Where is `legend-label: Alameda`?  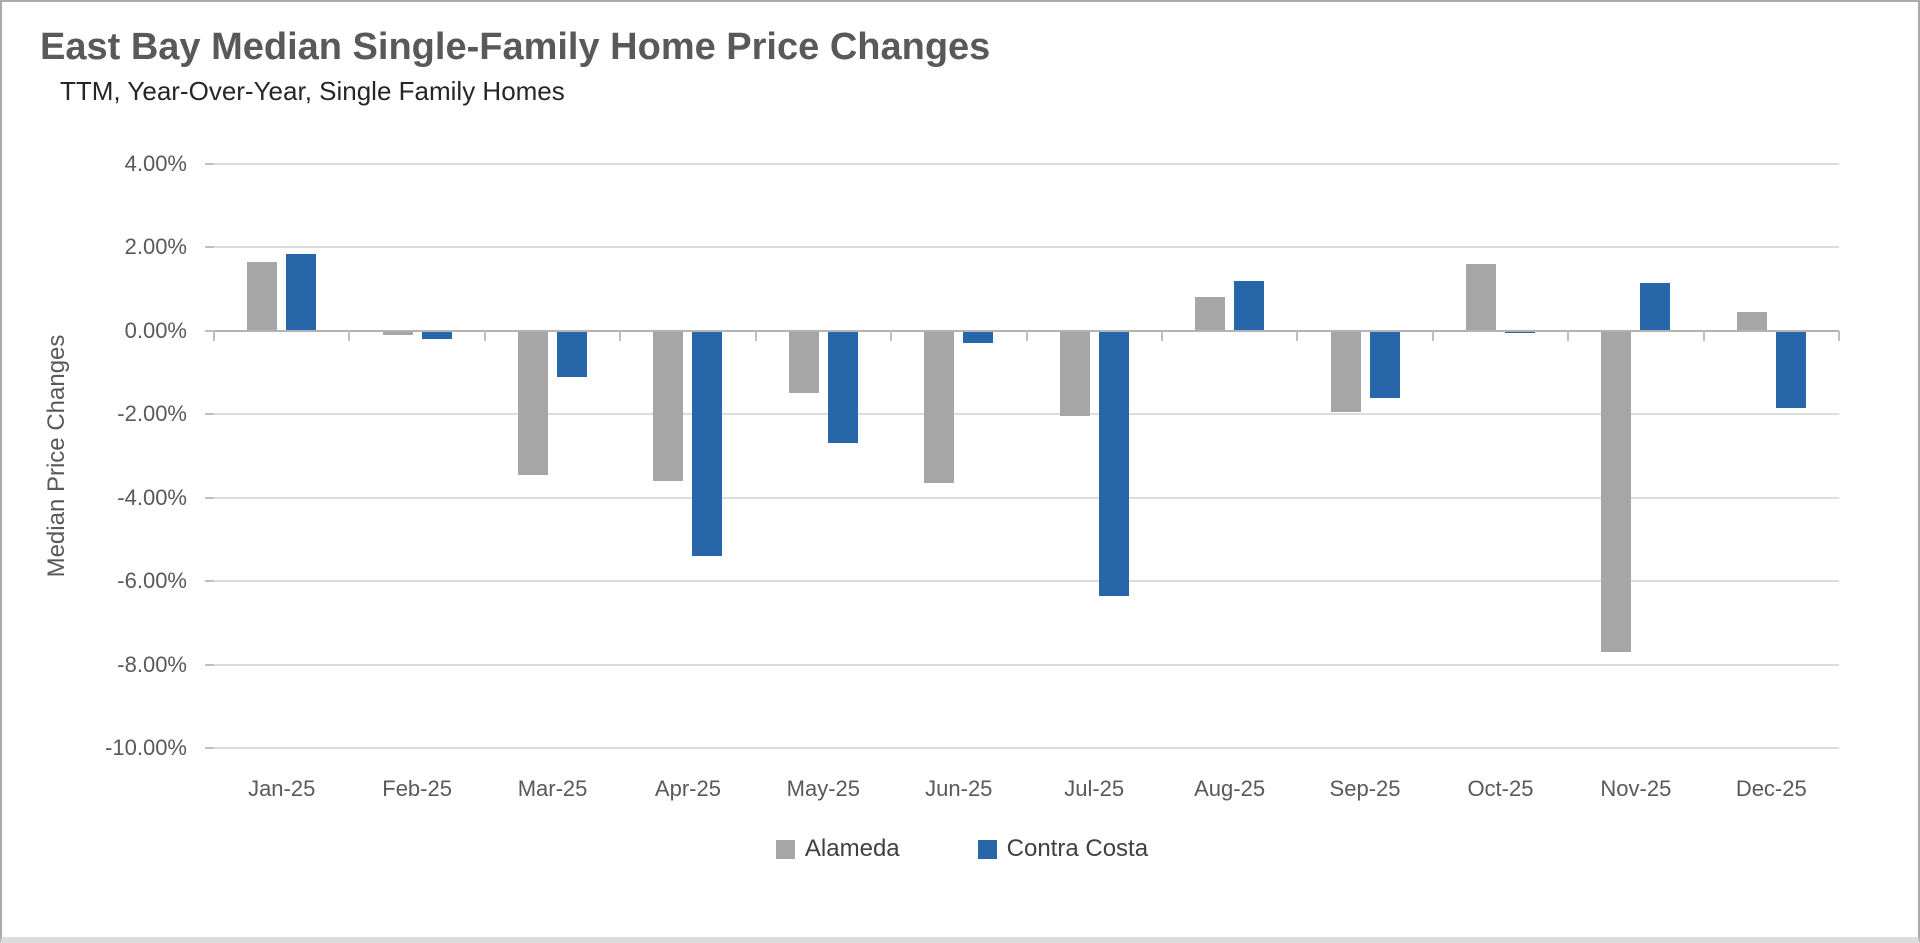 legend-label: Alameda is located at coordinates (852, 848).